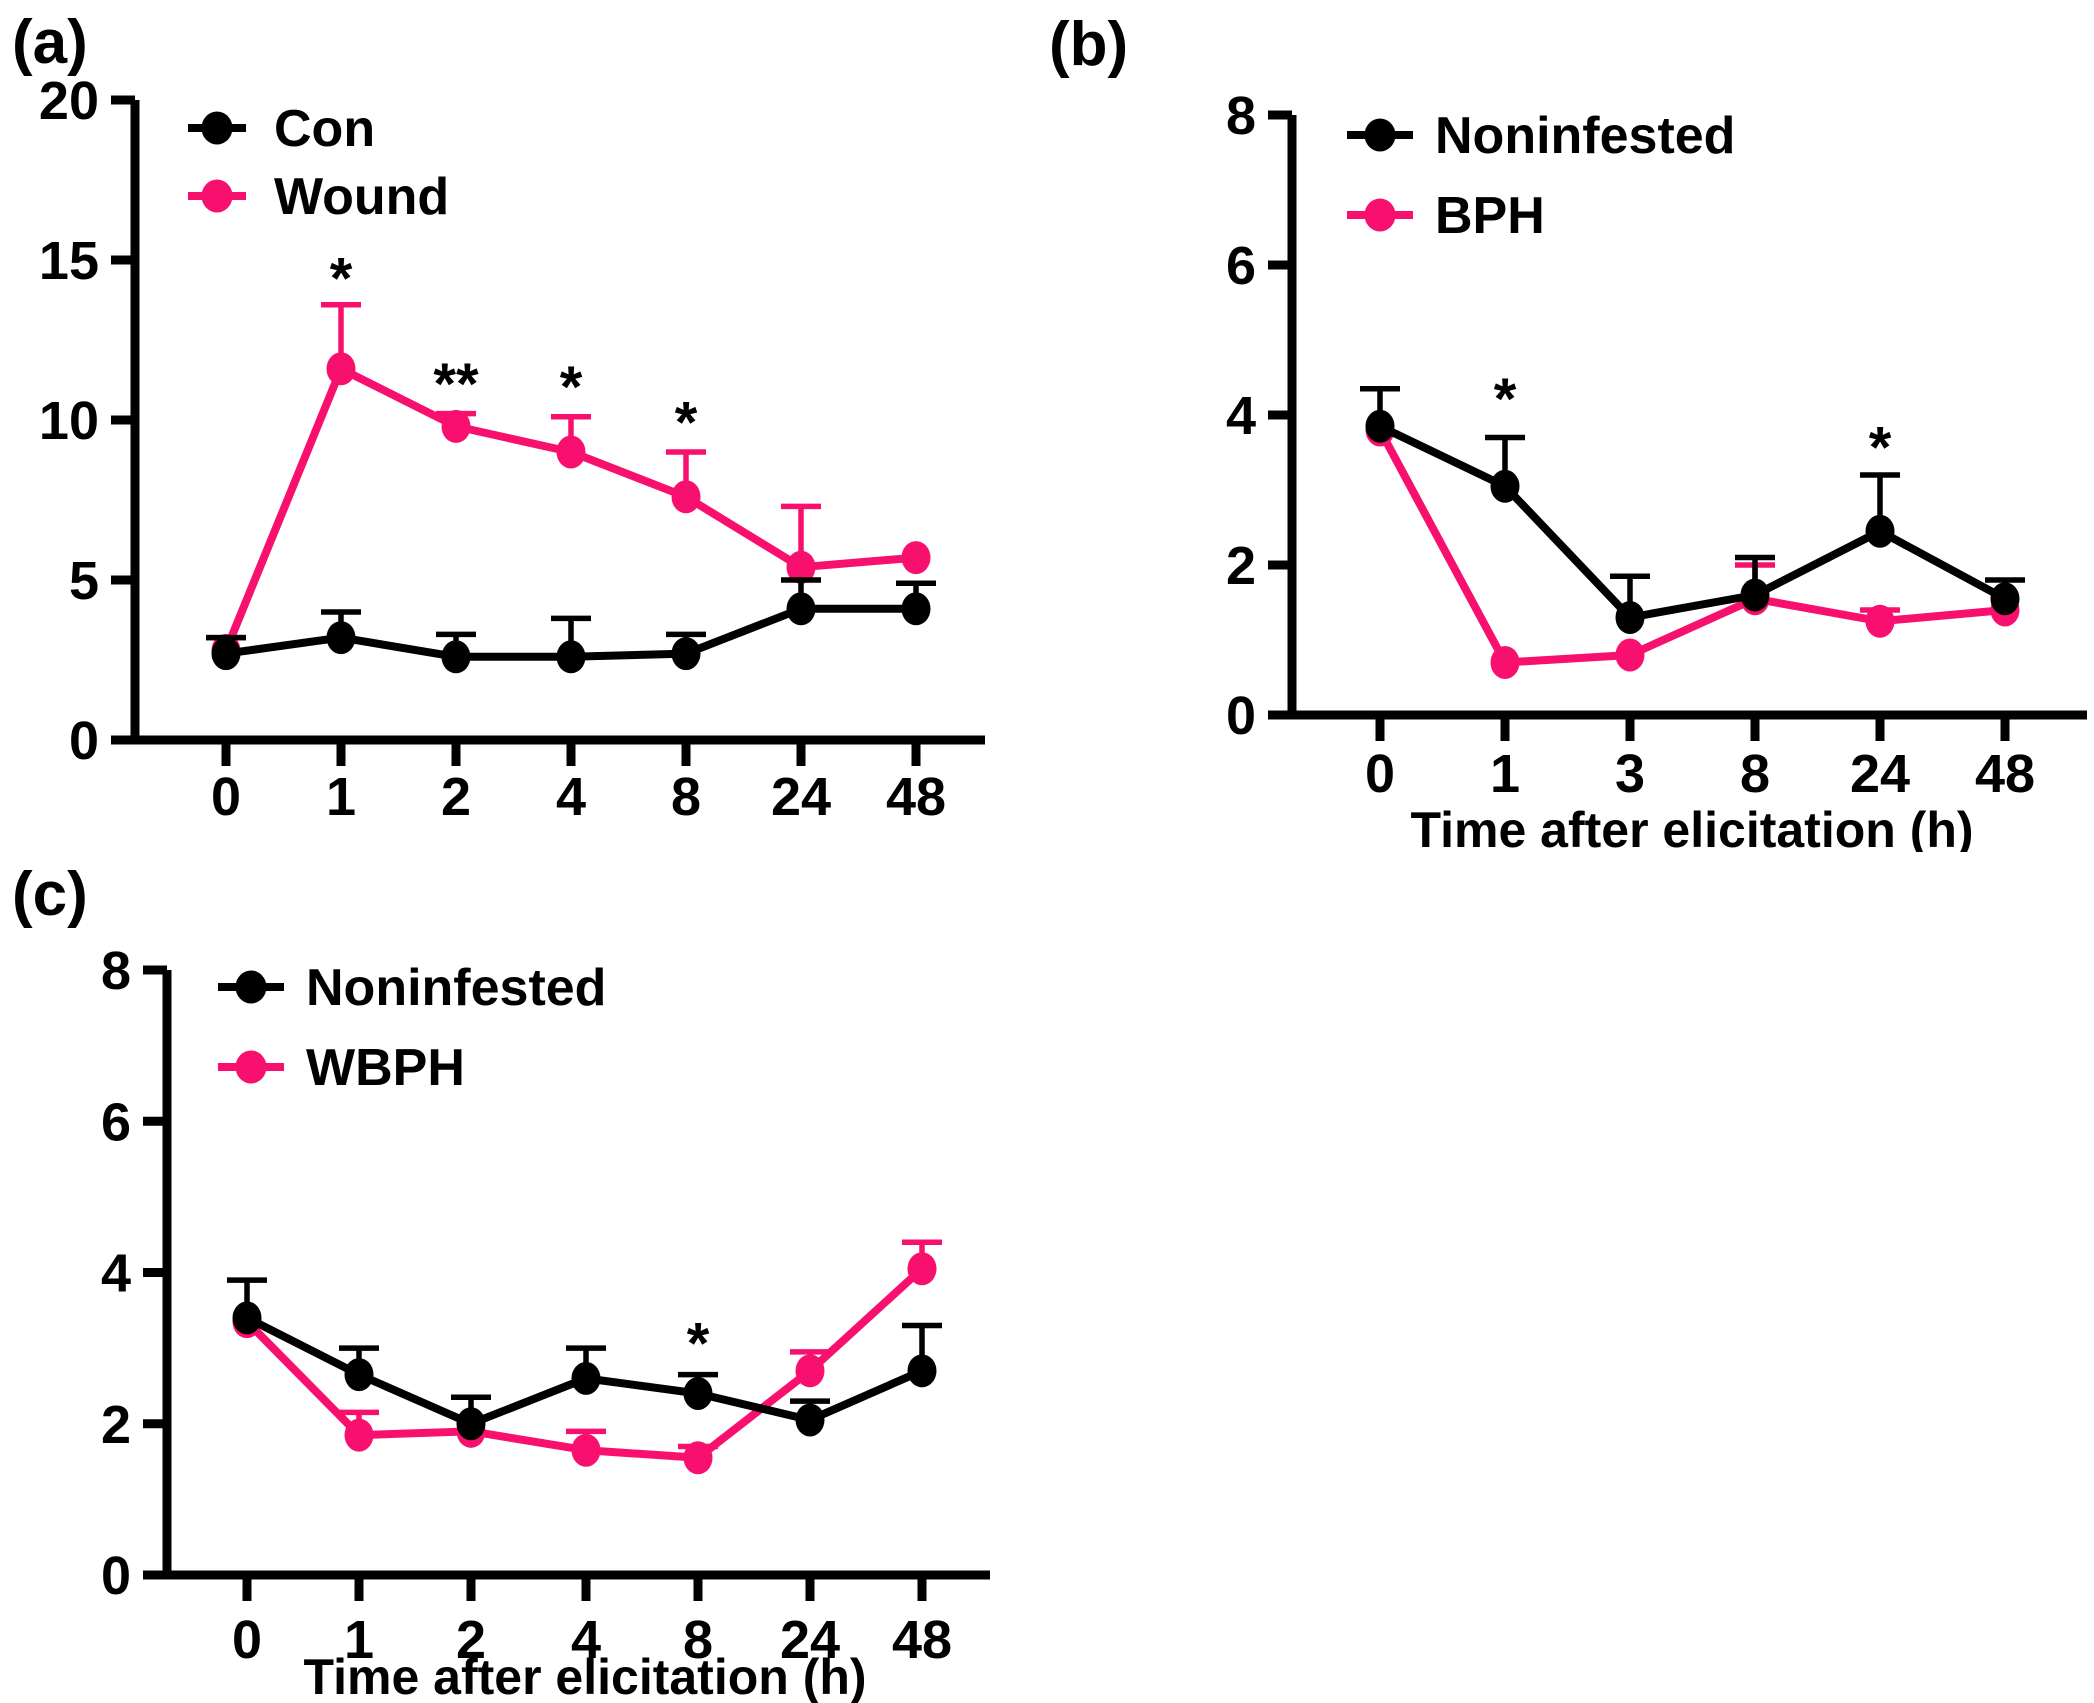  Describe the element at coordinates (568, 484) in the screenshot. I see `series-wound` at that location.